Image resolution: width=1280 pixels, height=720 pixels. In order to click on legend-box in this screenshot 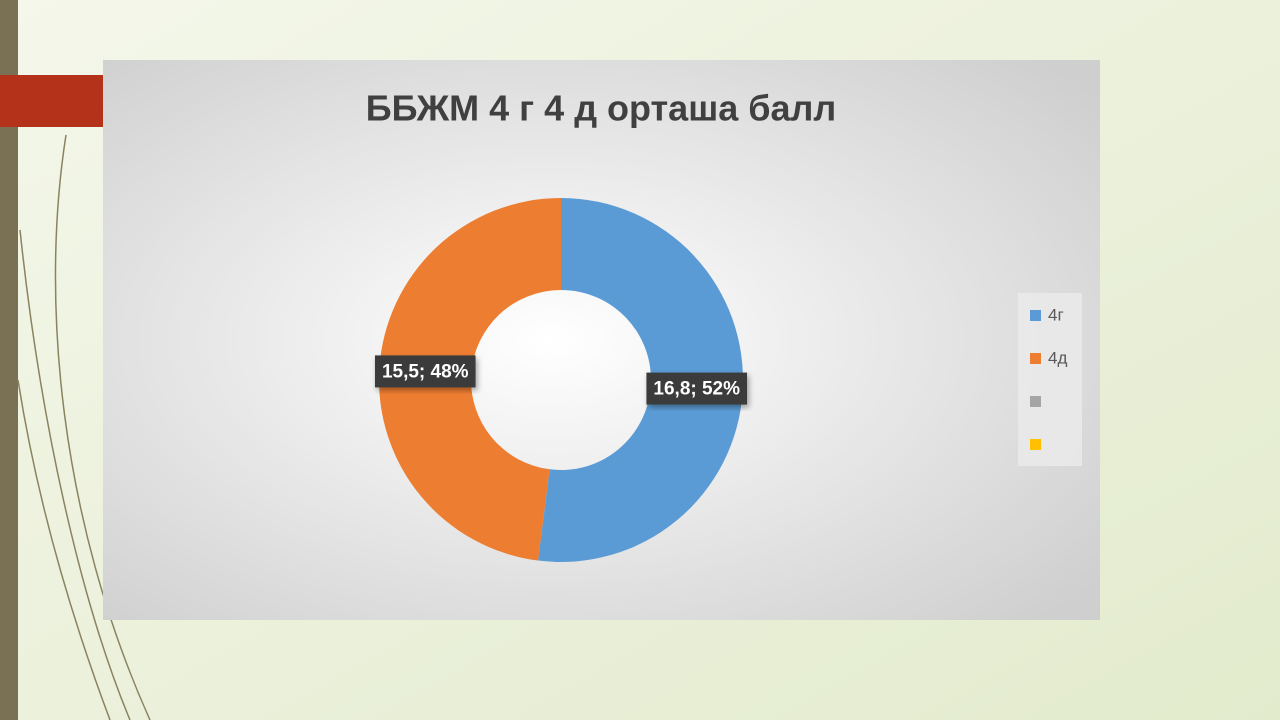, I will do `click(1050, 379)`.